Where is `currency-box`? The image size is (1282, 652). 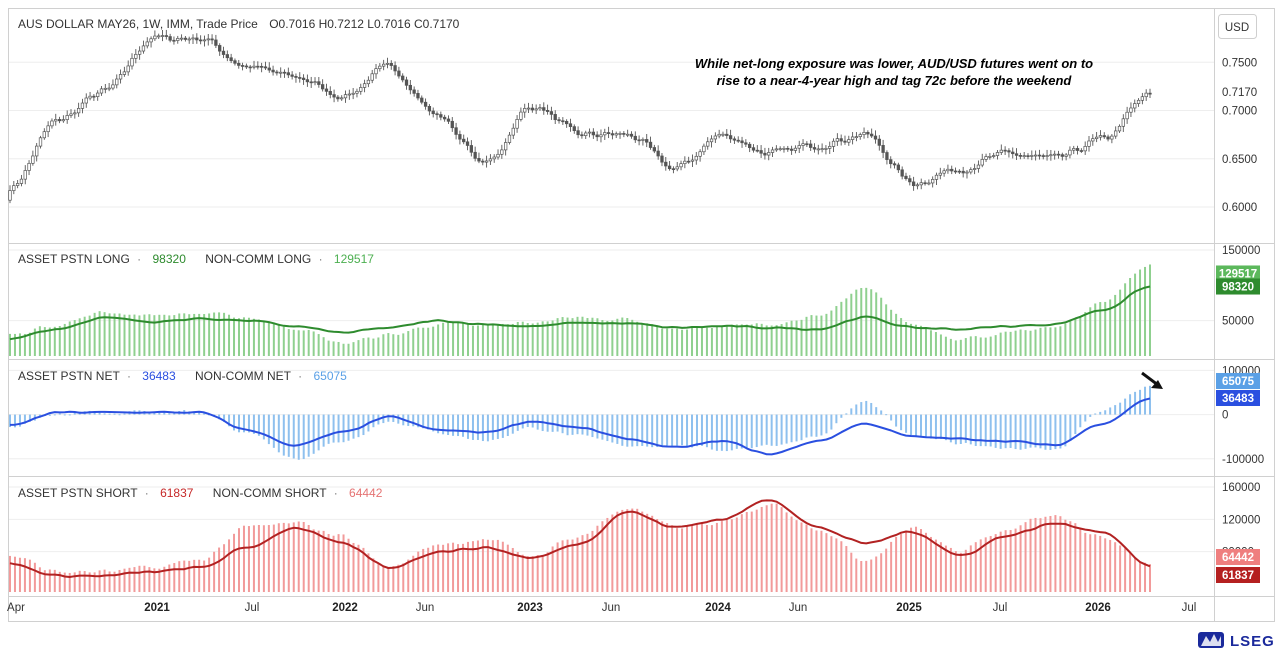
currency-box is located at coordinates (1237, 26).